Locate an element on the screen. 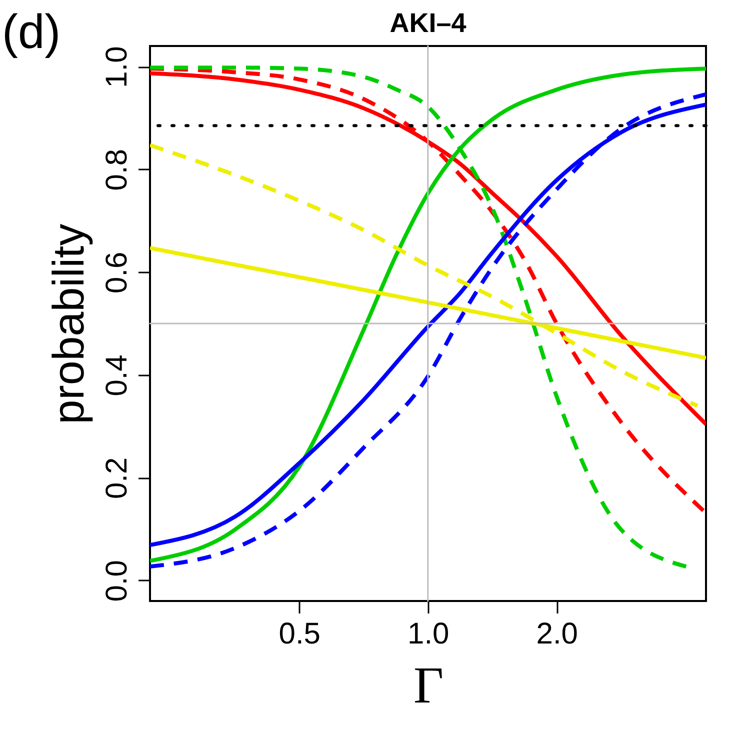  y-axis-title: probability is located at coordinates (69, 324).